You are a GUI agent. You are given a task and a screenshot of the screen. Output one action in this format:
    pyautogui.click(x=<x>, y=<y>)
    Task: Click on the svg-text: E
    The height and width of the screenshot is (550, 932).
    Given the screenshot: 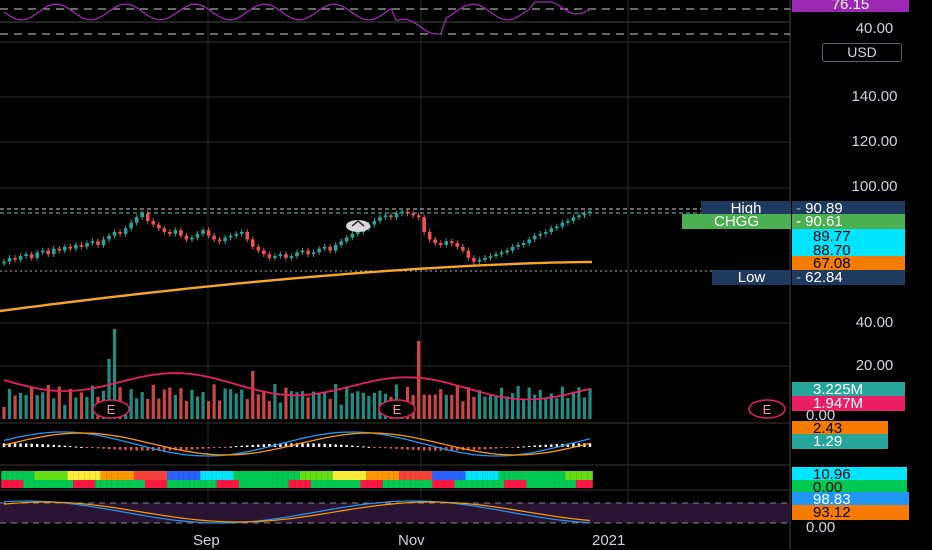 What is the action you would take?
    pyautogui.click(x=767, y=409)
    